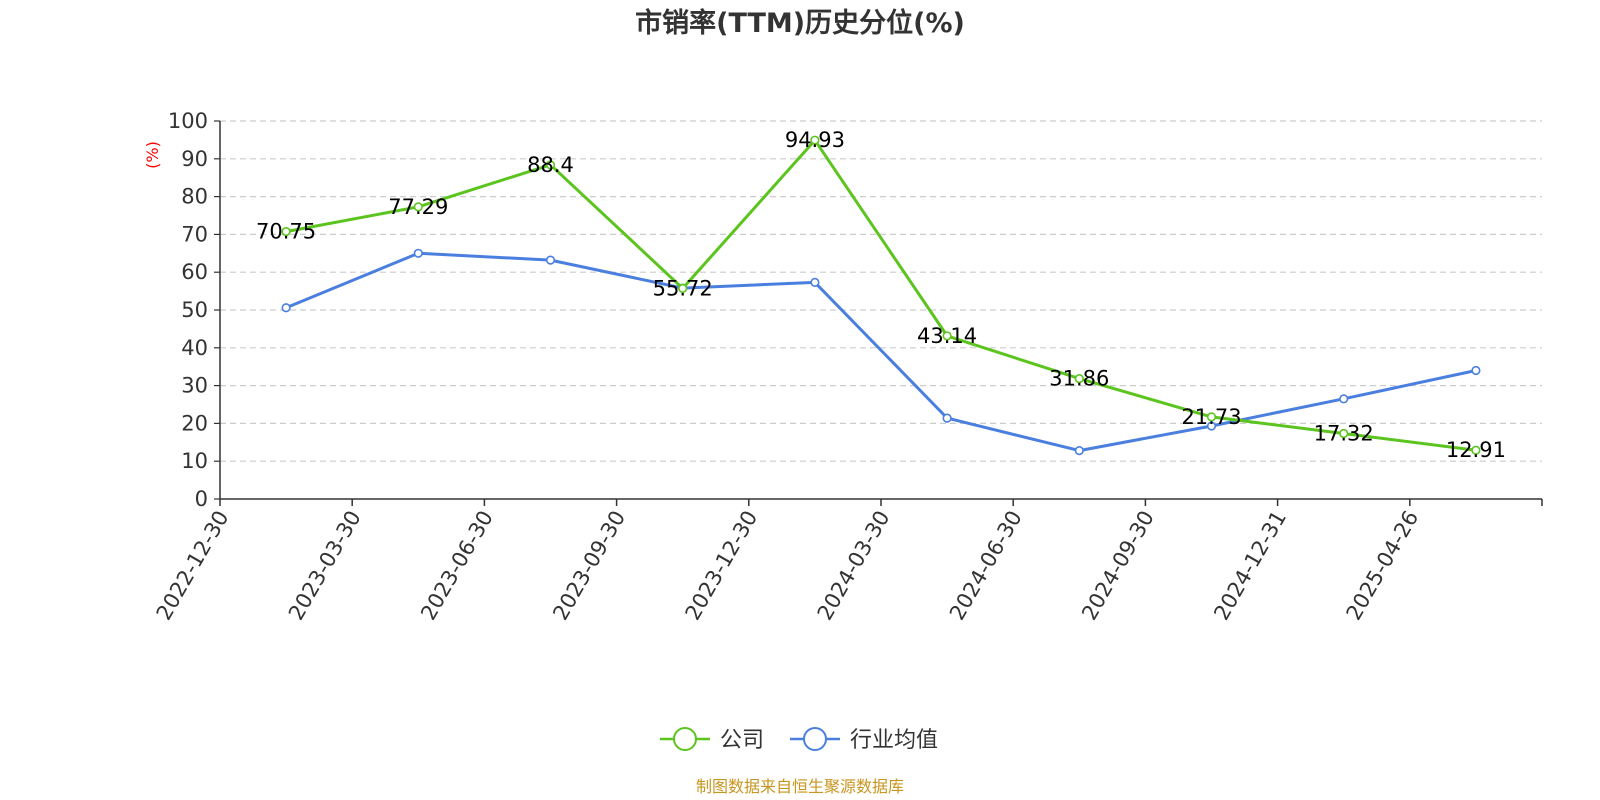  What do you see at coordinates (1250, 566) in the screenshot?
I see `x-tick-label: 2024-12-31` at bounding box center [1250, 566].